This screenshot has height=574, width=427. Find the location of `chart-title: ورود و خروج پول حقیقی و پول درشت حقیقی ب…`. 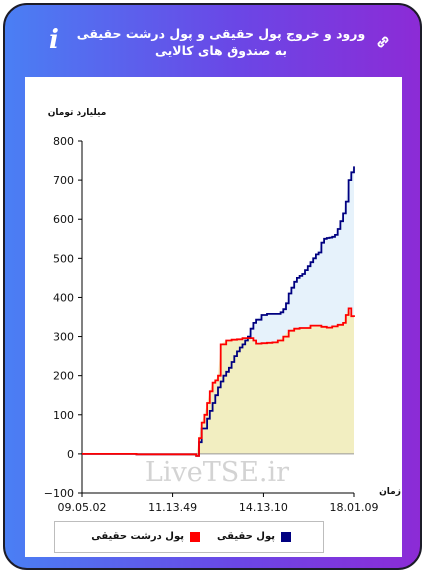

chart-title: ورود و خروج پول حقیقی و پول درشت حقیقی ب… is located at coordinates (221, 42).